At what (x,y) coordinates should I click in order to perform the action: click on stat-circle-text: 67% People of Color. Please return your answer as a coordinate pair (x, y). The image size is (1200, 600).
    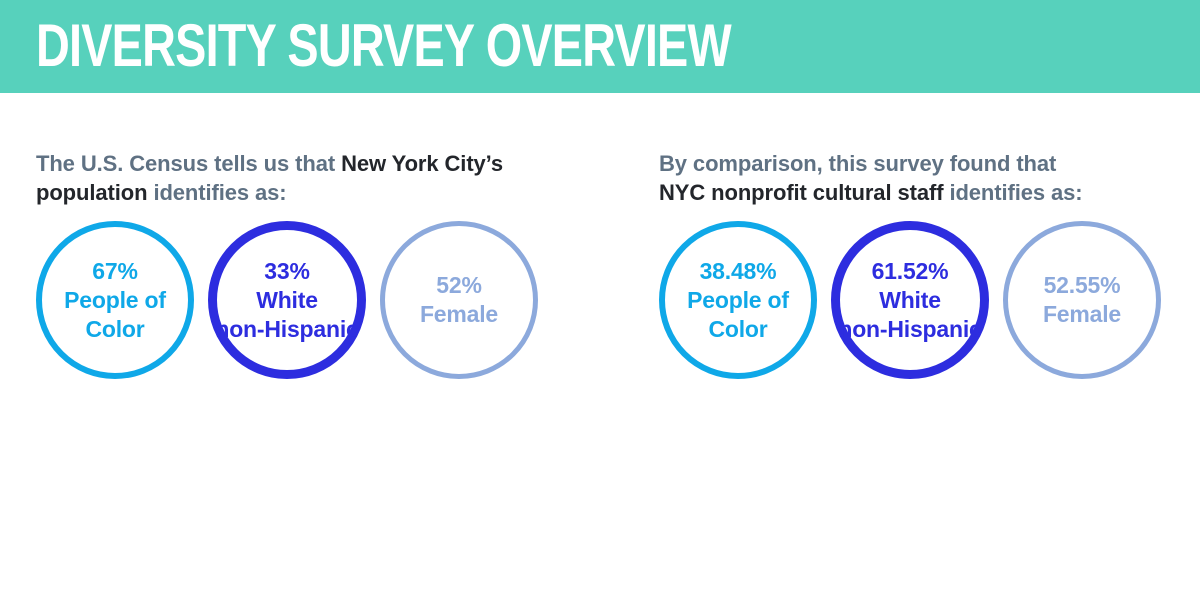
    Looking at the image, I should click on (115, 300).